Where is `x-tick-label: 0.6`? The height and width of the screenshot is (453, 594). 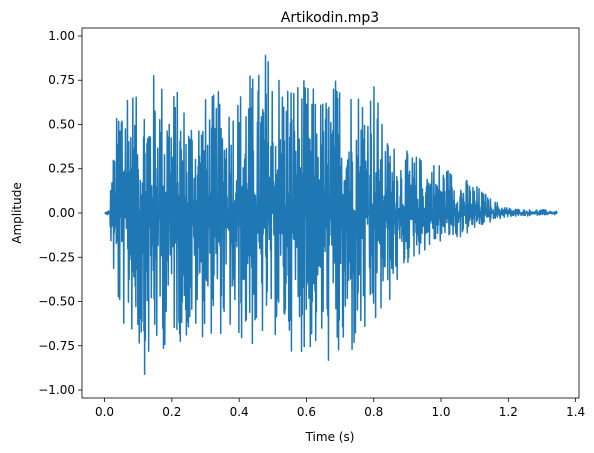
x-tick-label: 0.6 is located at coordinates (306, 412).